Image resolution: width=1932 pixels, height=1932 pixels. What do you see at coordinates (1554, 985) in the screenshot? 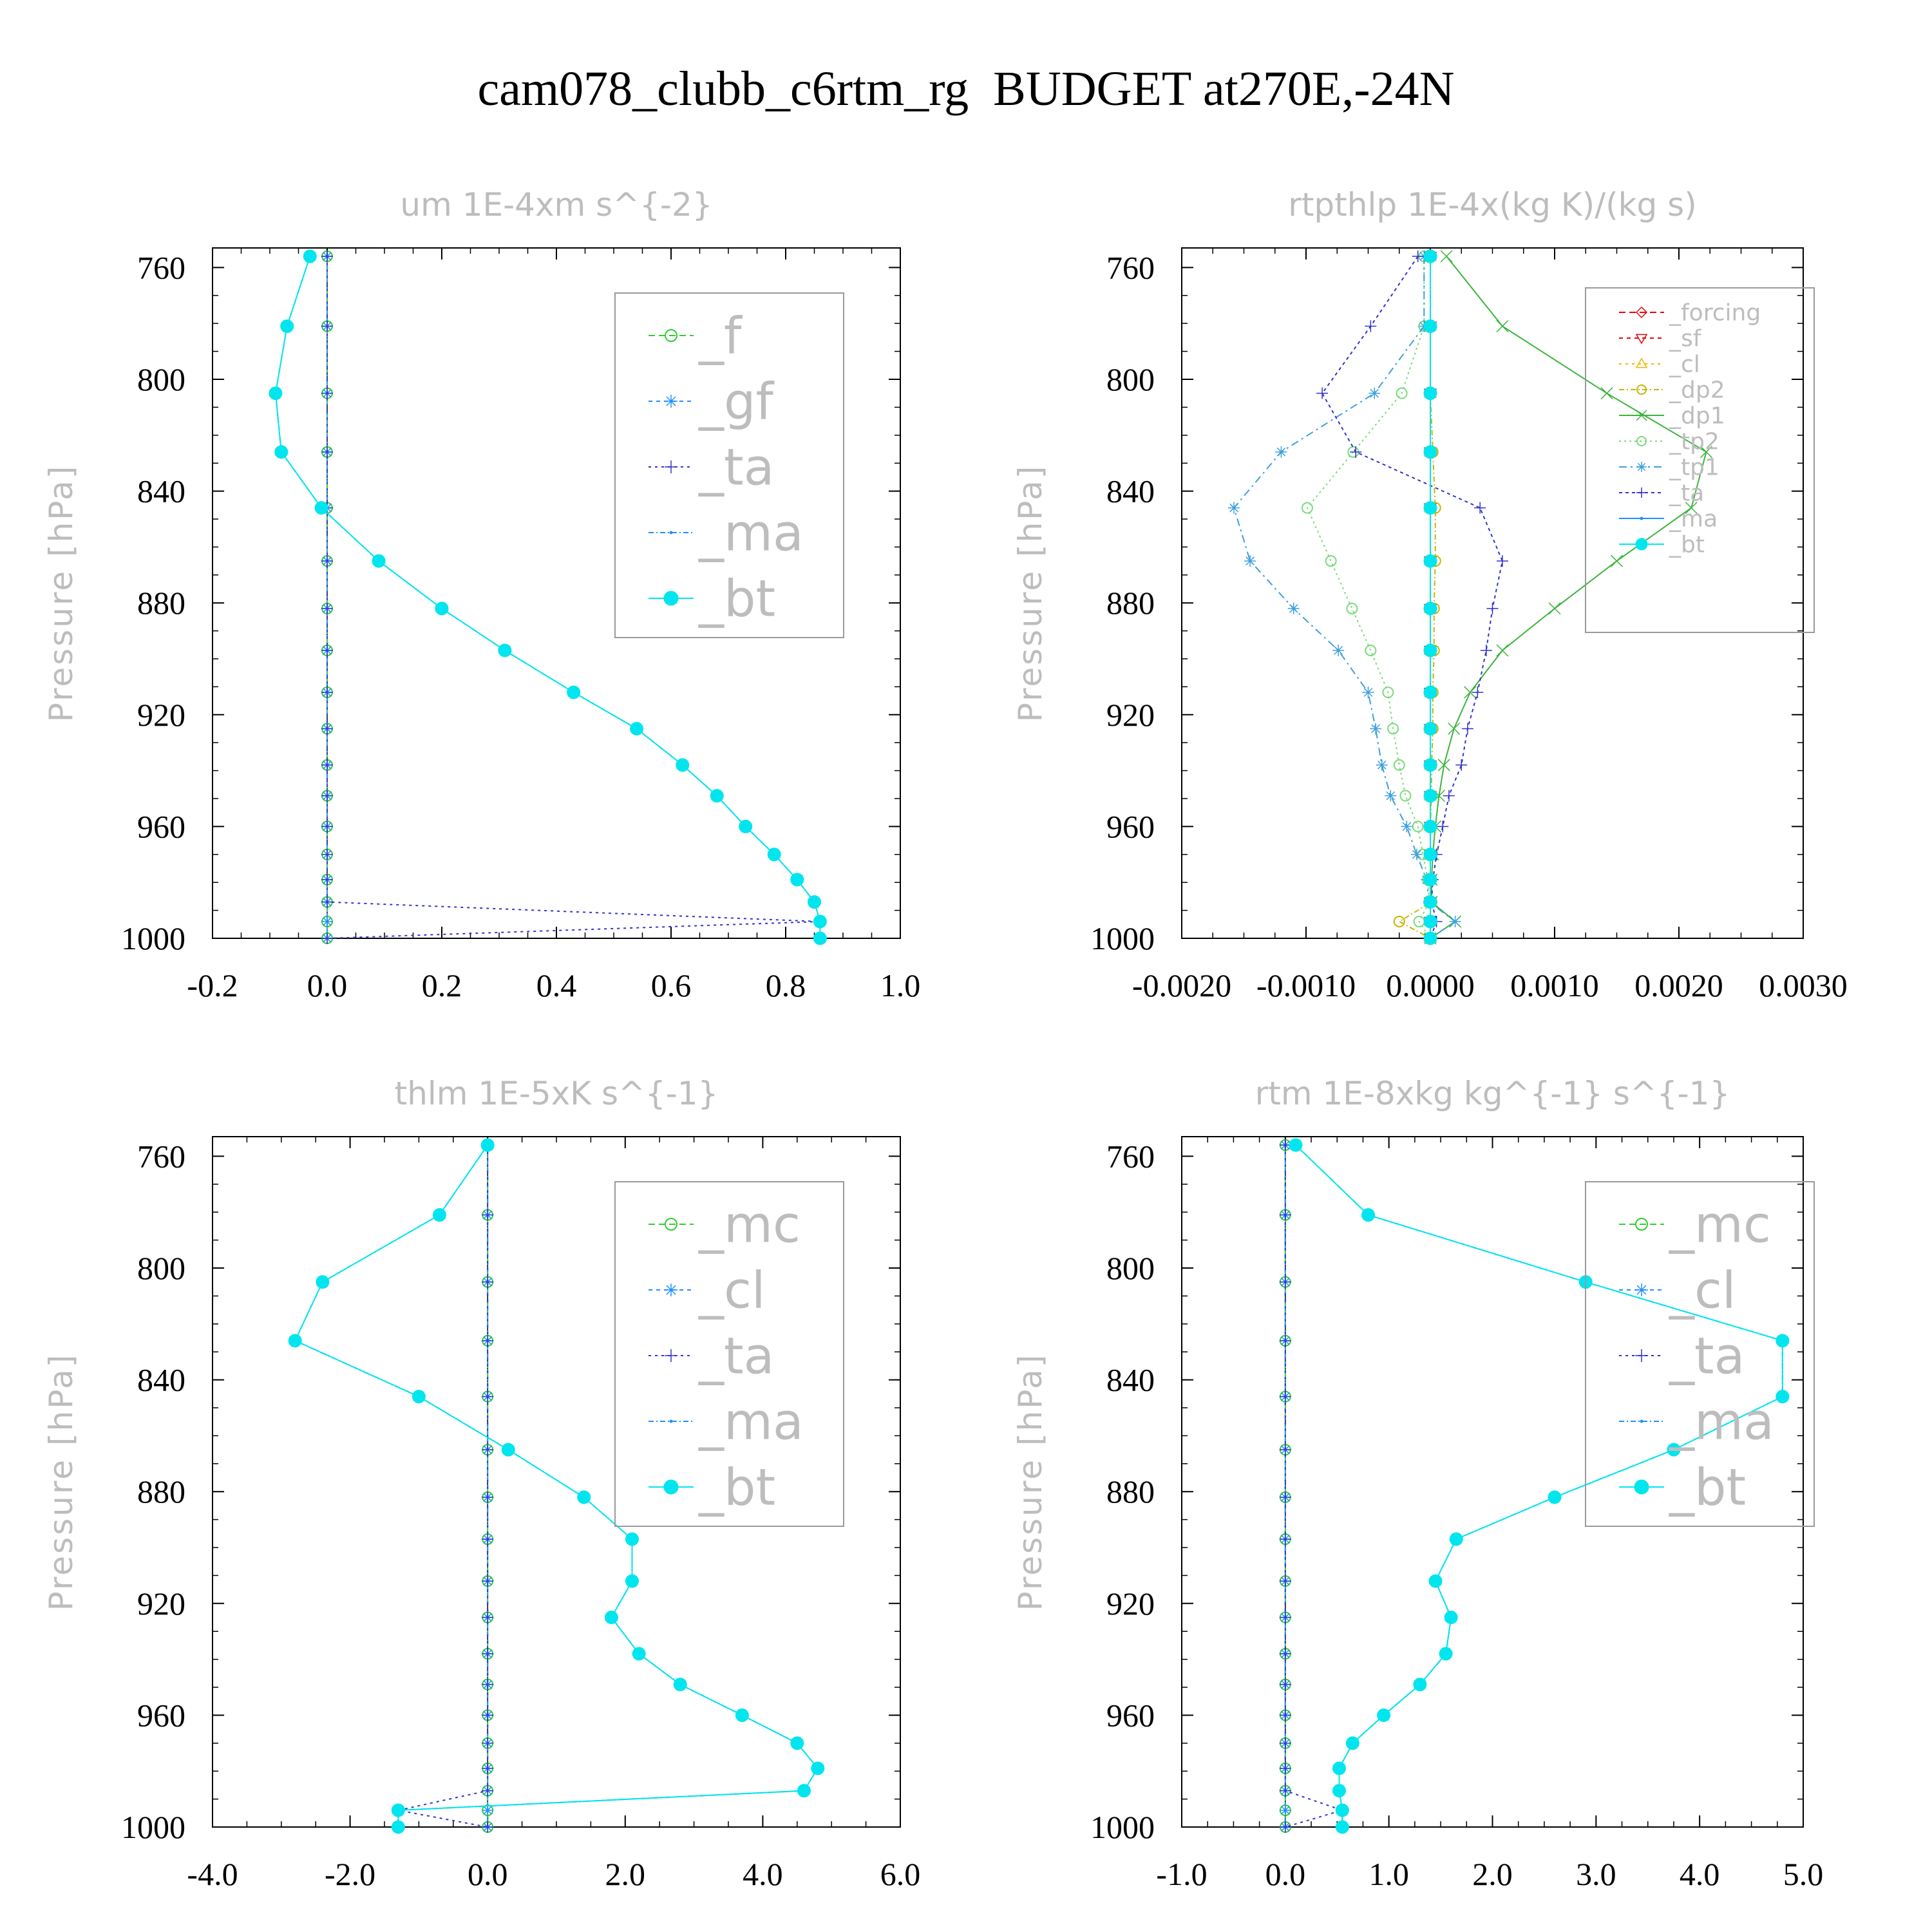
I see `x-tick-label: 0.0010` at bounding box center [1554, 985].